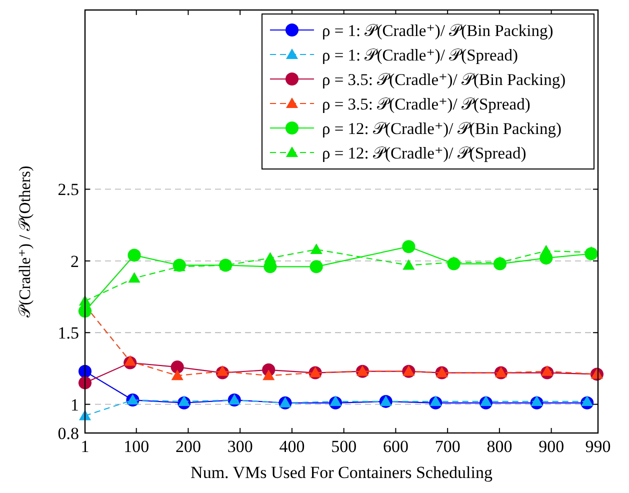  I want to click on x-tick-label: 100, so click(137, 446).